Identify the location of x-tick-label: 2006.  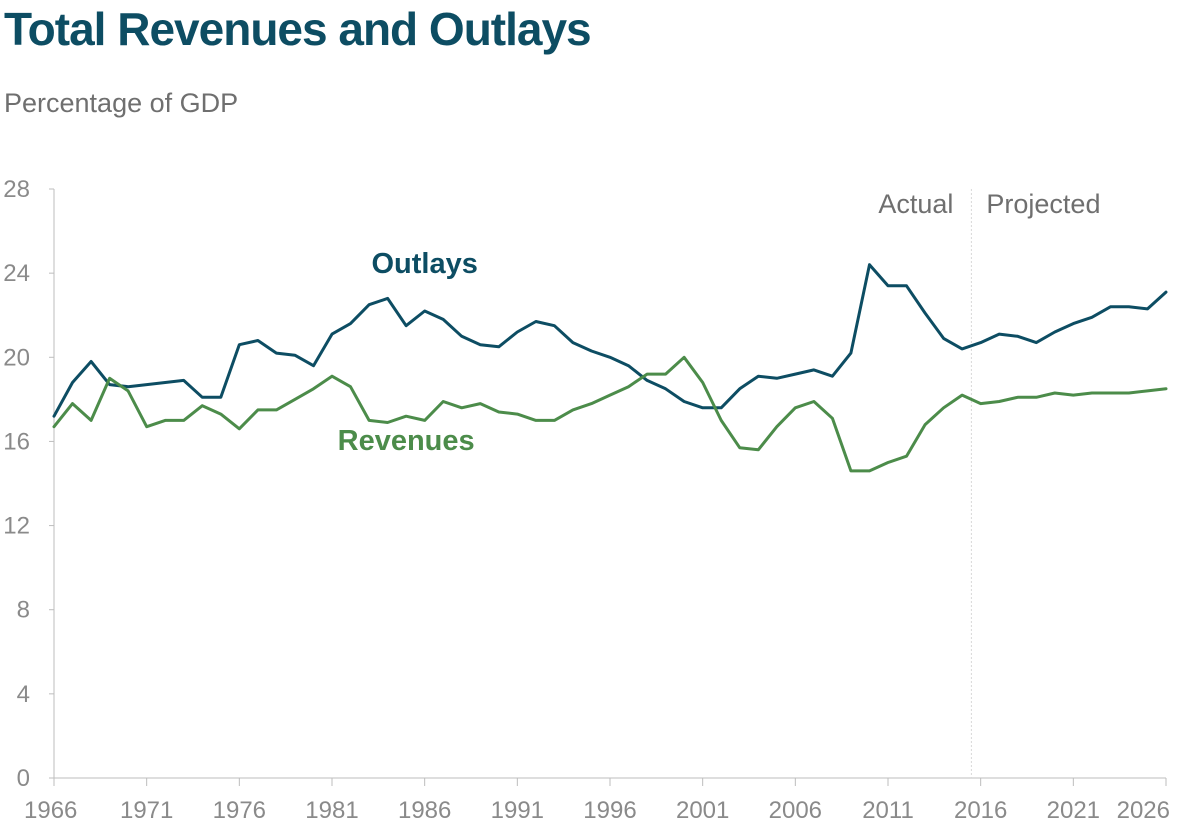
(795, 810).